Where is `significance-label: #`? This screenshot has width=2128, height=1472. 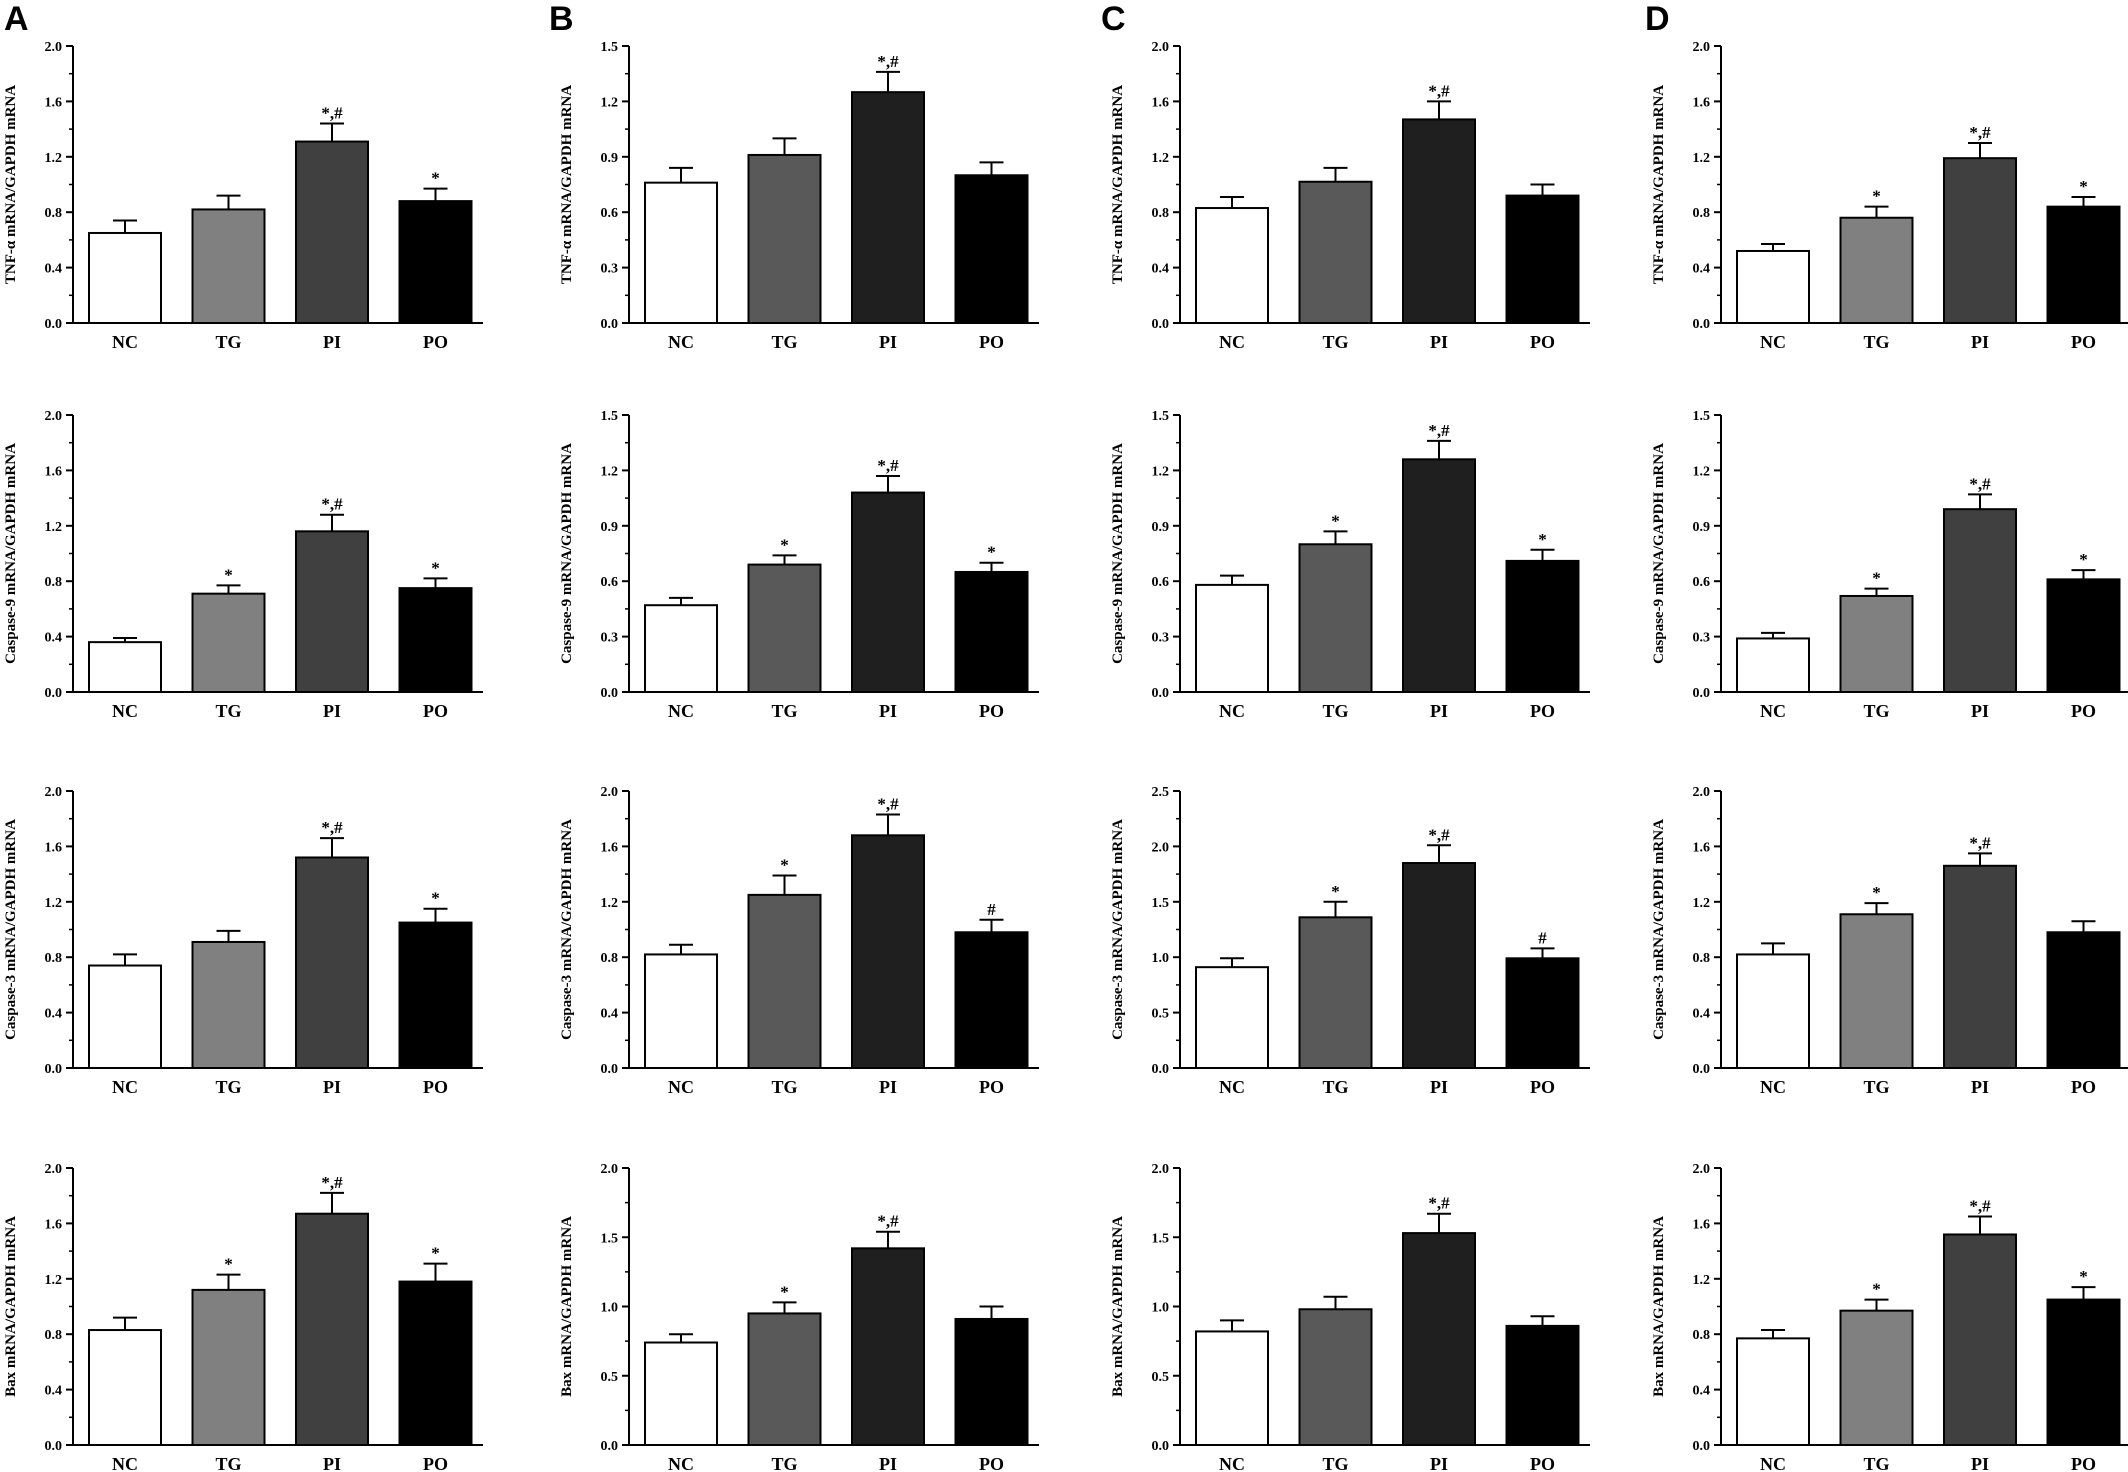 significance-label: # is located at coordinates (991, 909).